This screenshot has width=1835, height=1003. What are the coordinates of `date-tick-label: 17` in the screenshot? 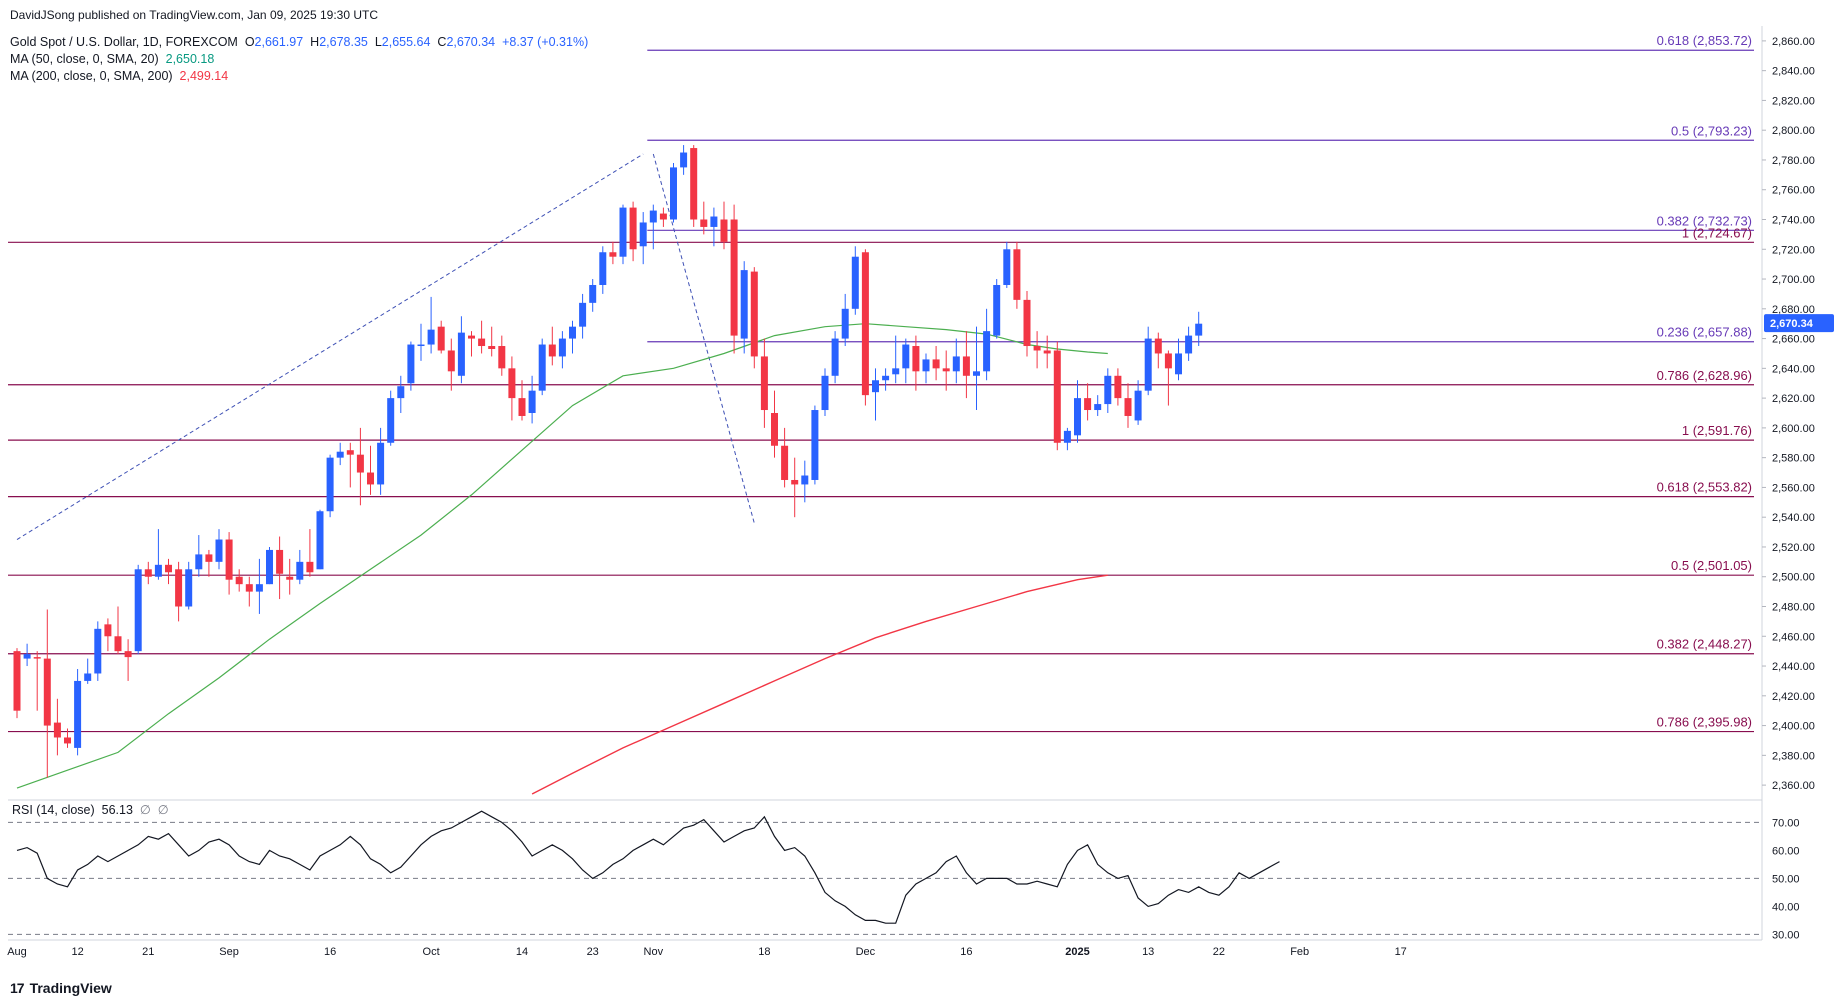 It's located at (1401, 952).